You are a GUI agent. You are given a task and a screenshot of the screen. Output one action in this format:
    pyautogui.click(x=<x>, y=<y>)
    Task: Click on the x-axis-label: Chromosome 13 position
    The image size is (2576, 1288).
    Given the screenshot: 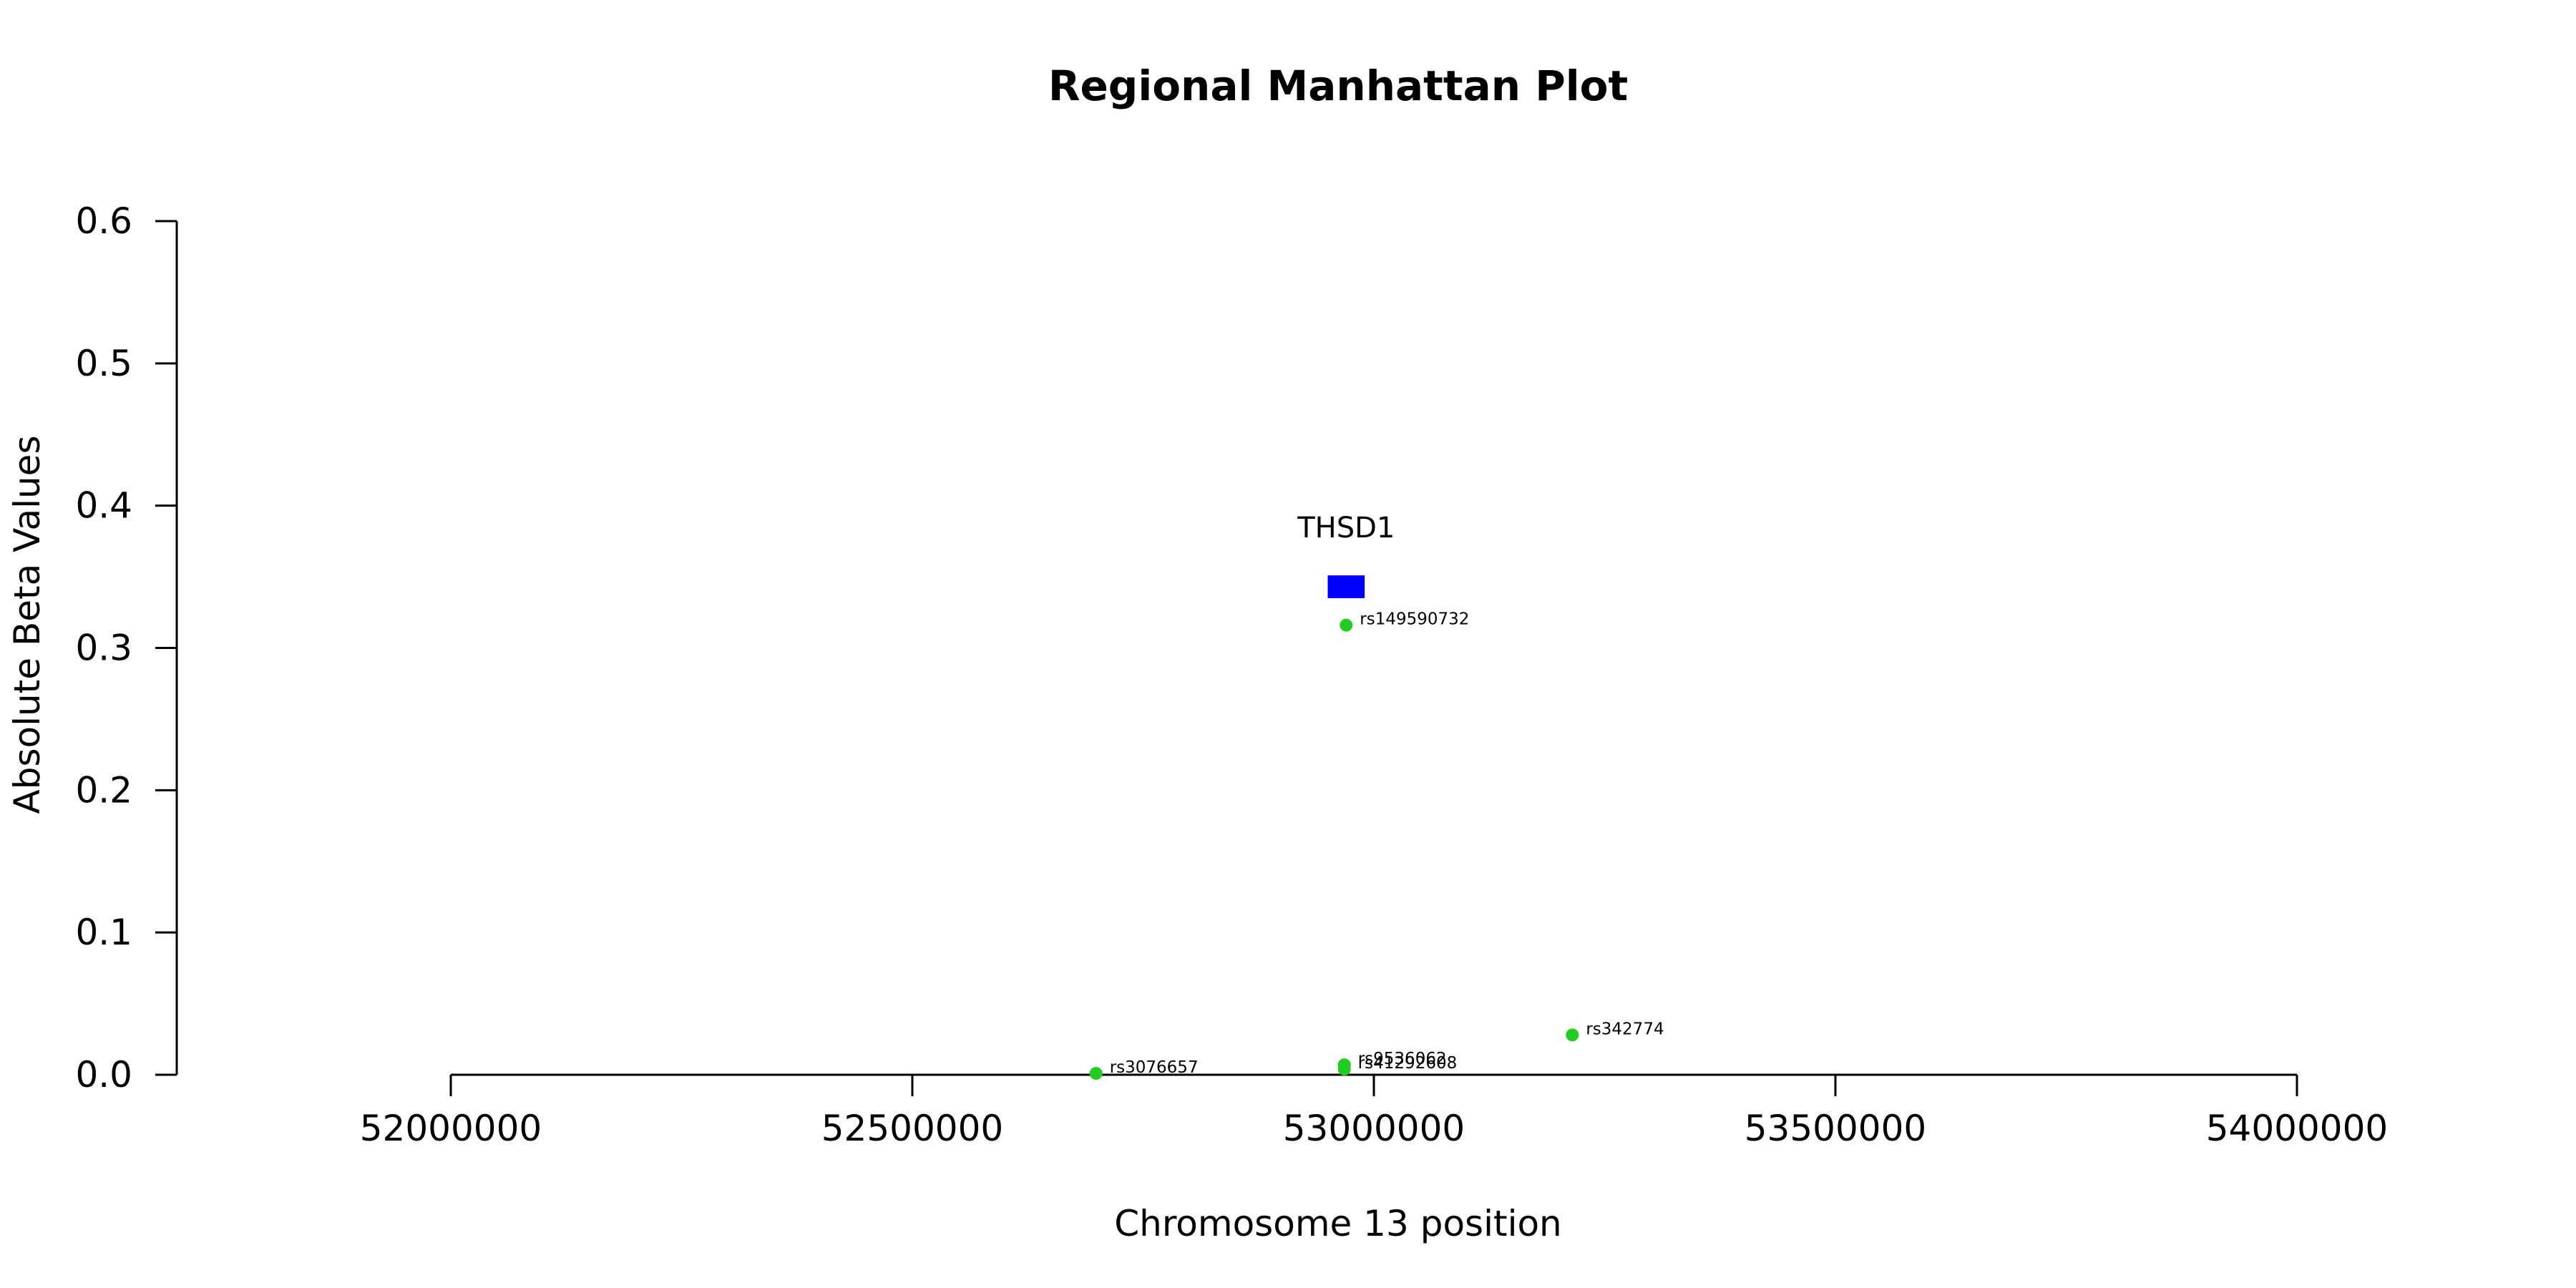 What is the action you would take?
    pyautogui.click(x=1338, y=1223)
    